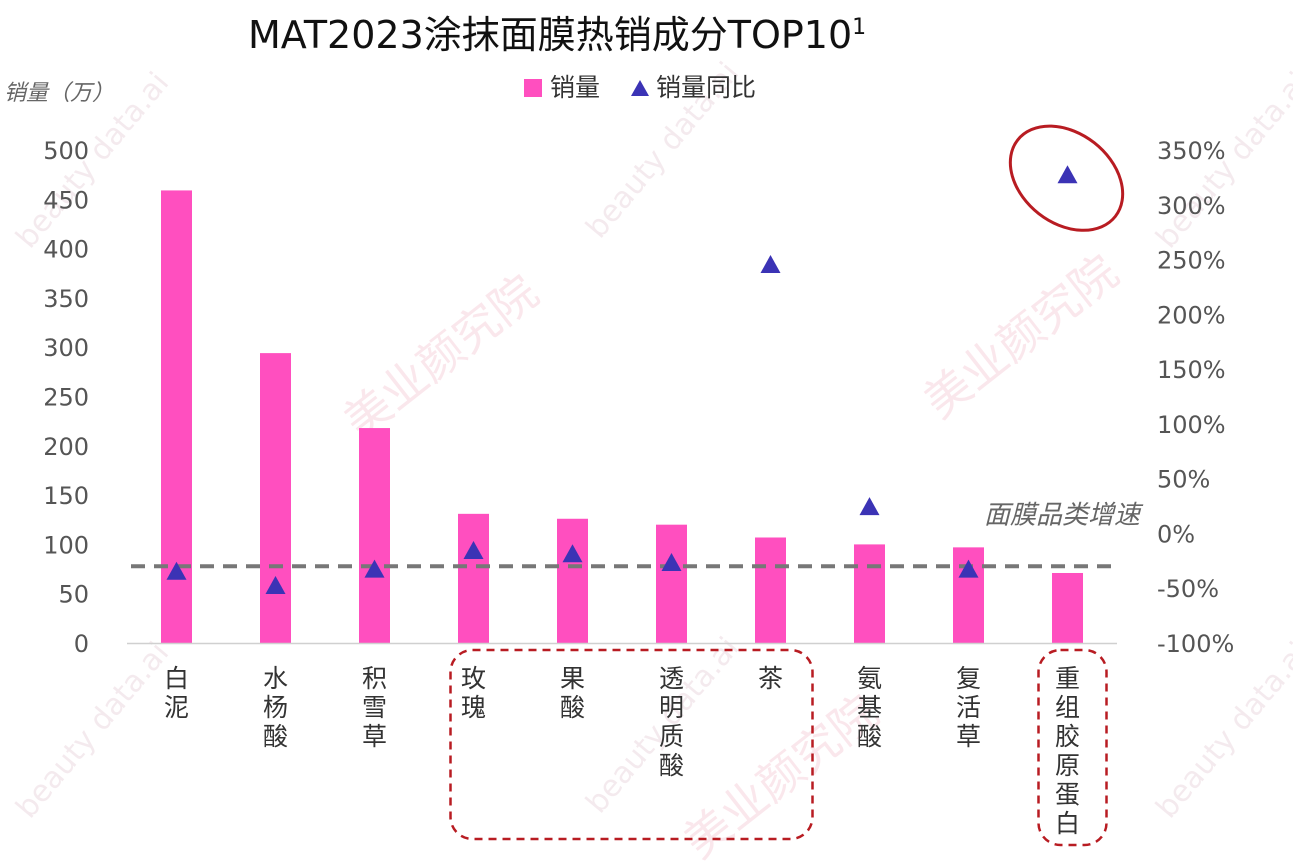 The image size is (1293, 861). I want to click on x-tick-label: 重组胶原蛋白, so click(1067, 751).